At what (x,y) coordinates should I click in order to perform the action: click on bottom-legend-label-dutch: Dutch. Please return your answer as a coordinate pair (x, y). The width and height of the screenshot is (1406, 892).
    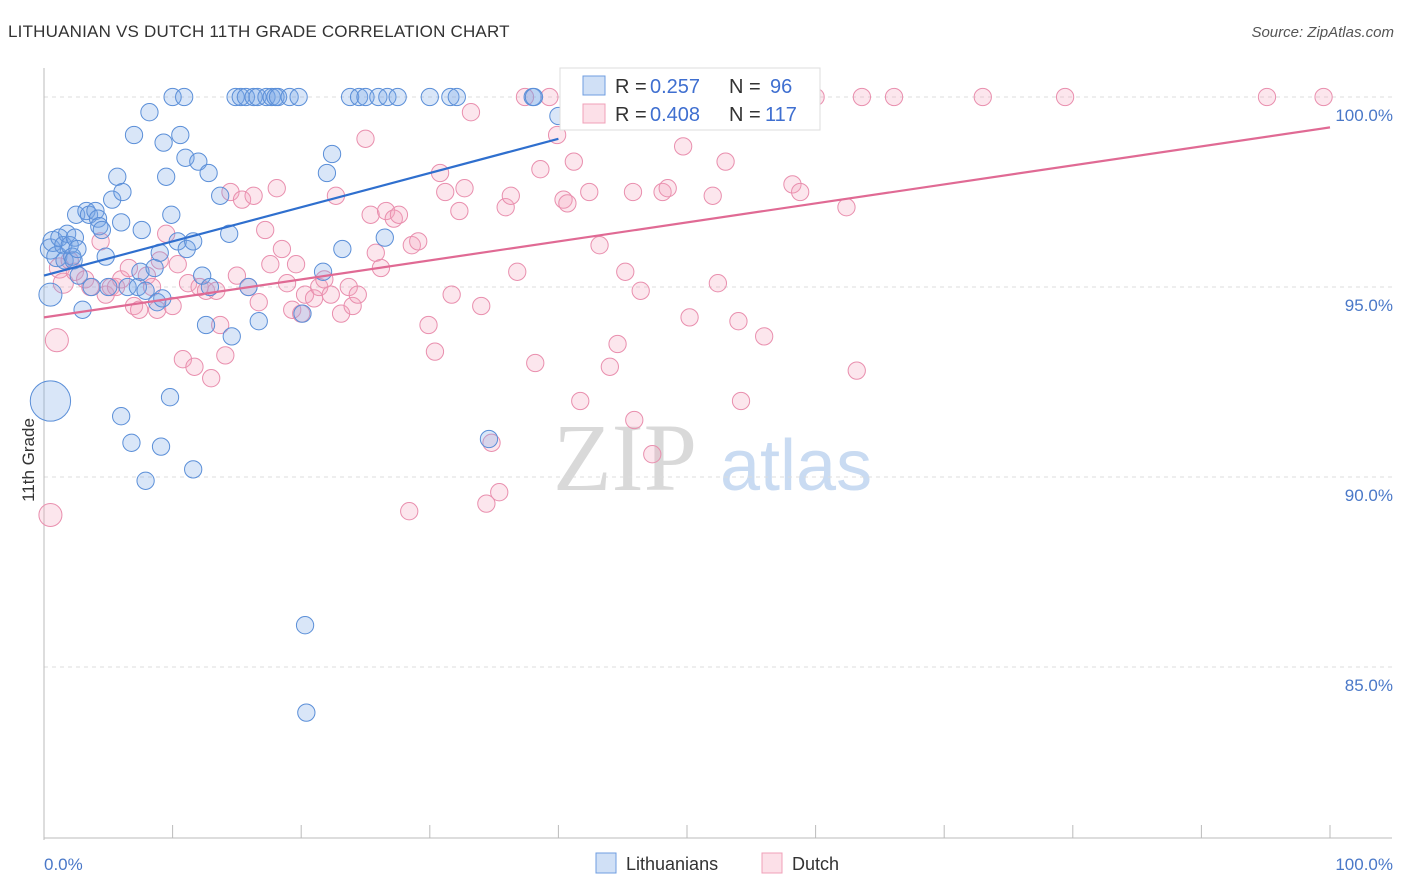
    Looking at the image, I should click on (815, 864).